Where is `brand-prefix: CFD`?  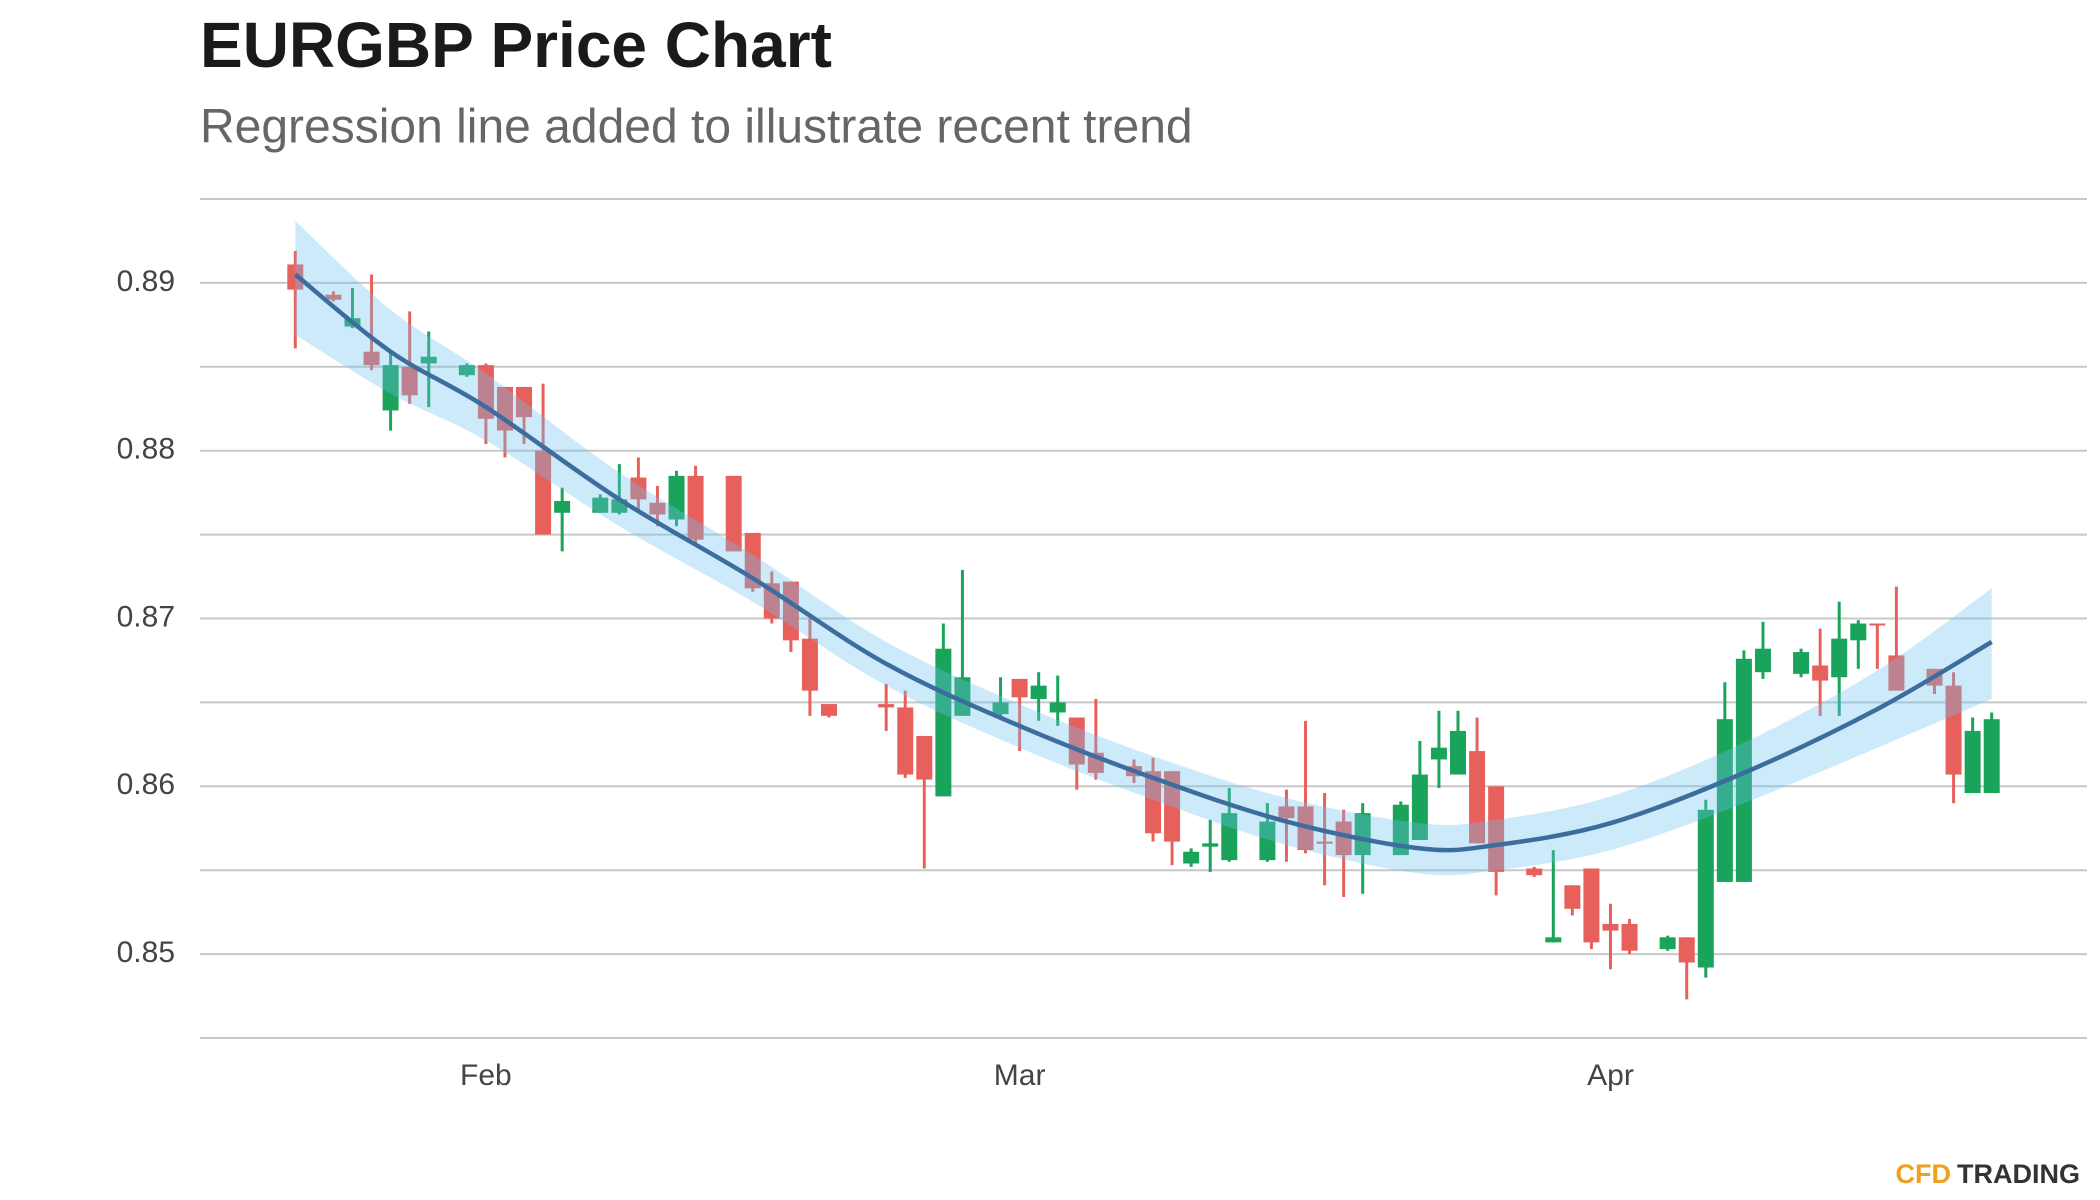 brand-prefix: CFD is located at coordinates (1924, 1174).